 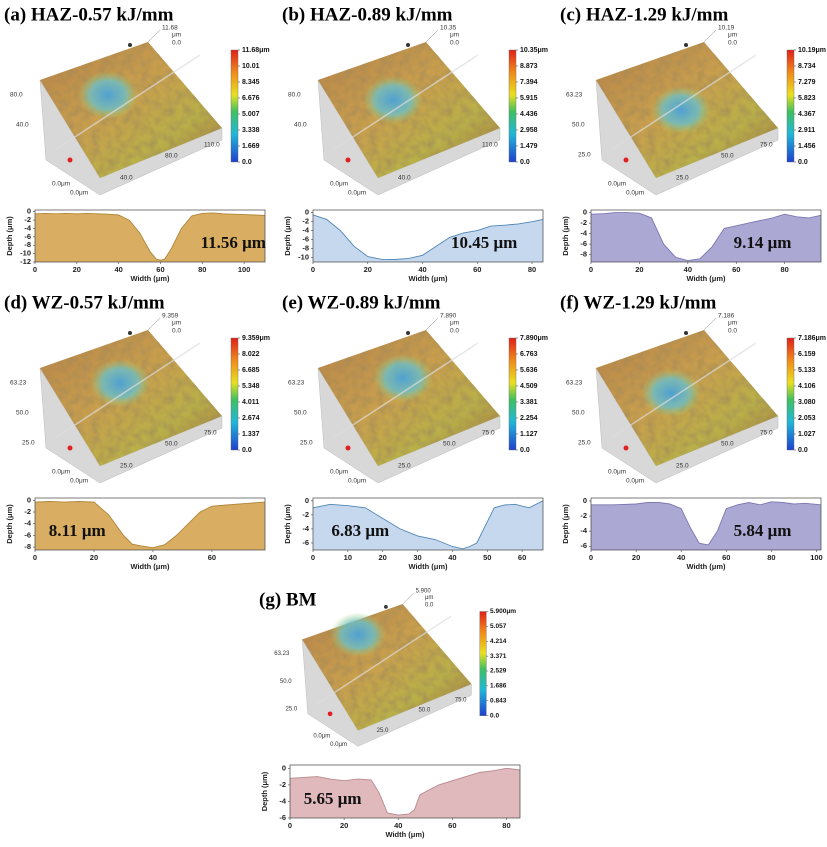 What do you see at coordinates (732, 35) in the screenshot?
I see `s3-unit: μm` at bounding box center [732, 35].